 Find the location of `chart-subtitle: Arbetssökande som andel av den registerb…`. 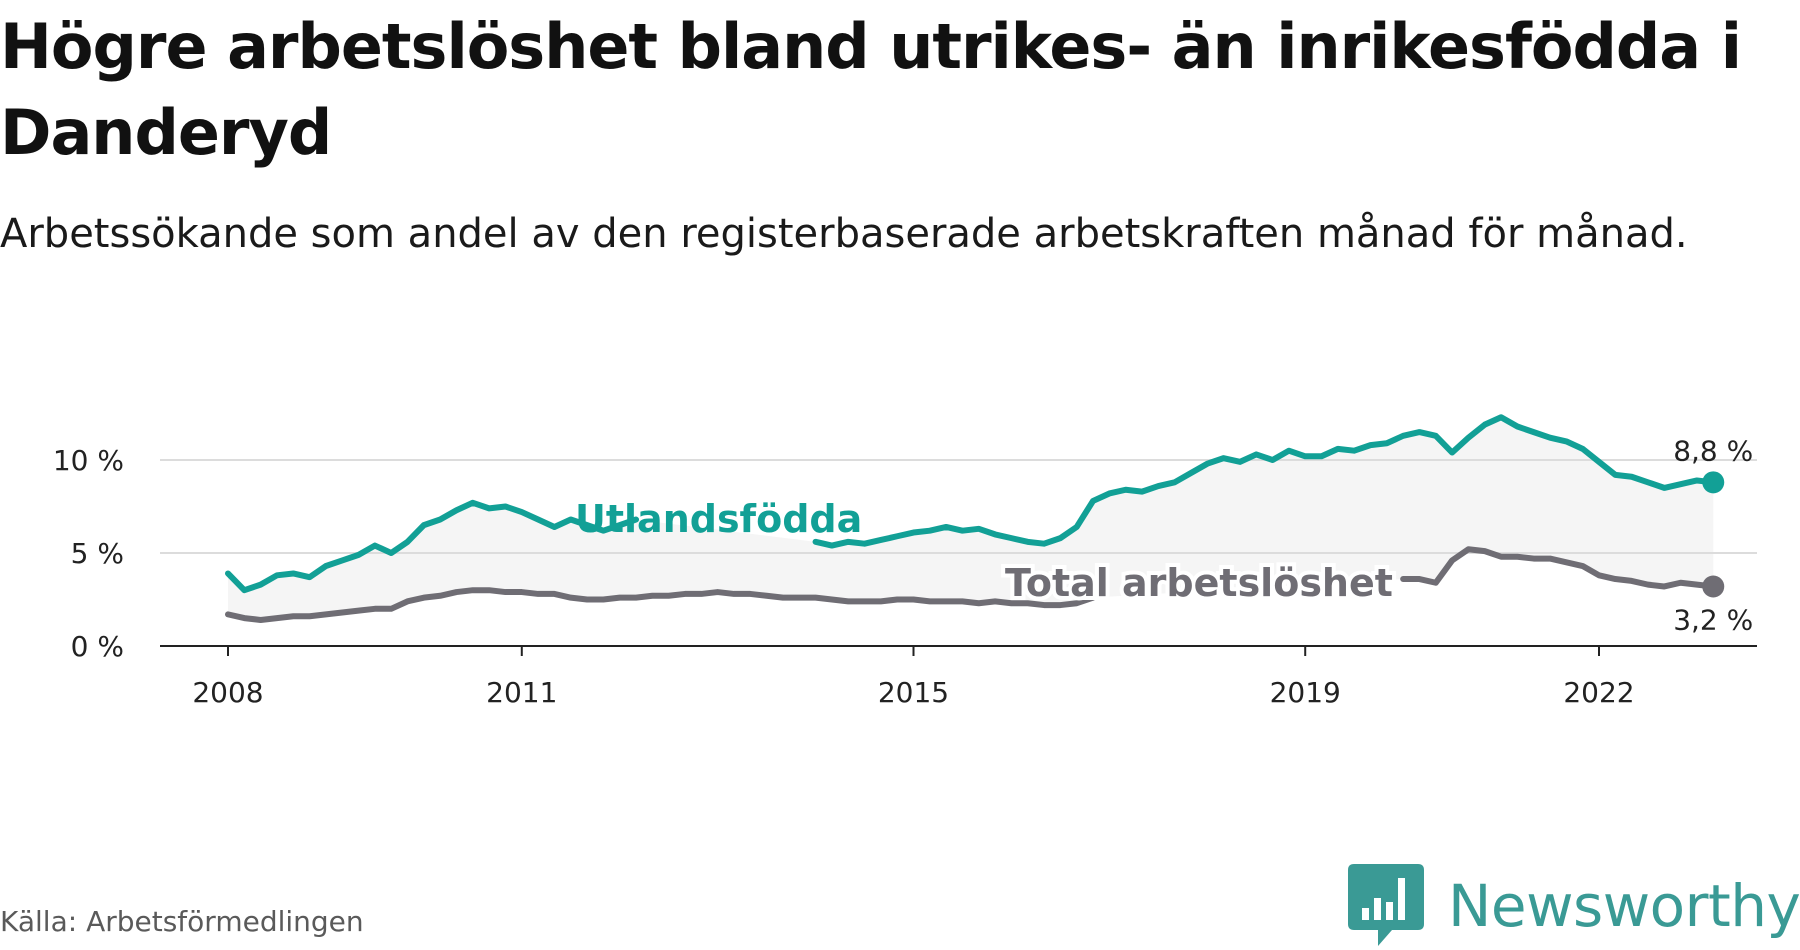

chart-subtitle: Arbetssökande som andel av den registerb… is located at coordinates (844, 234).